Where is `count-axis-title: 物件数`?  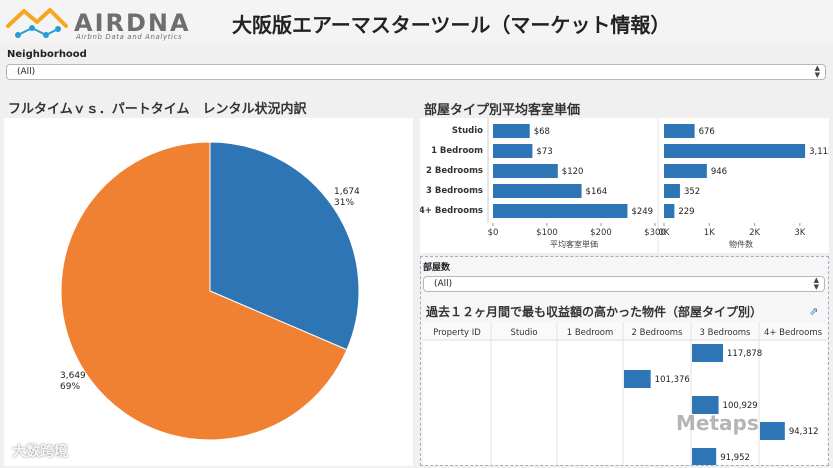 count-axis-title: 物件数 is located at coordinates (741, 244).